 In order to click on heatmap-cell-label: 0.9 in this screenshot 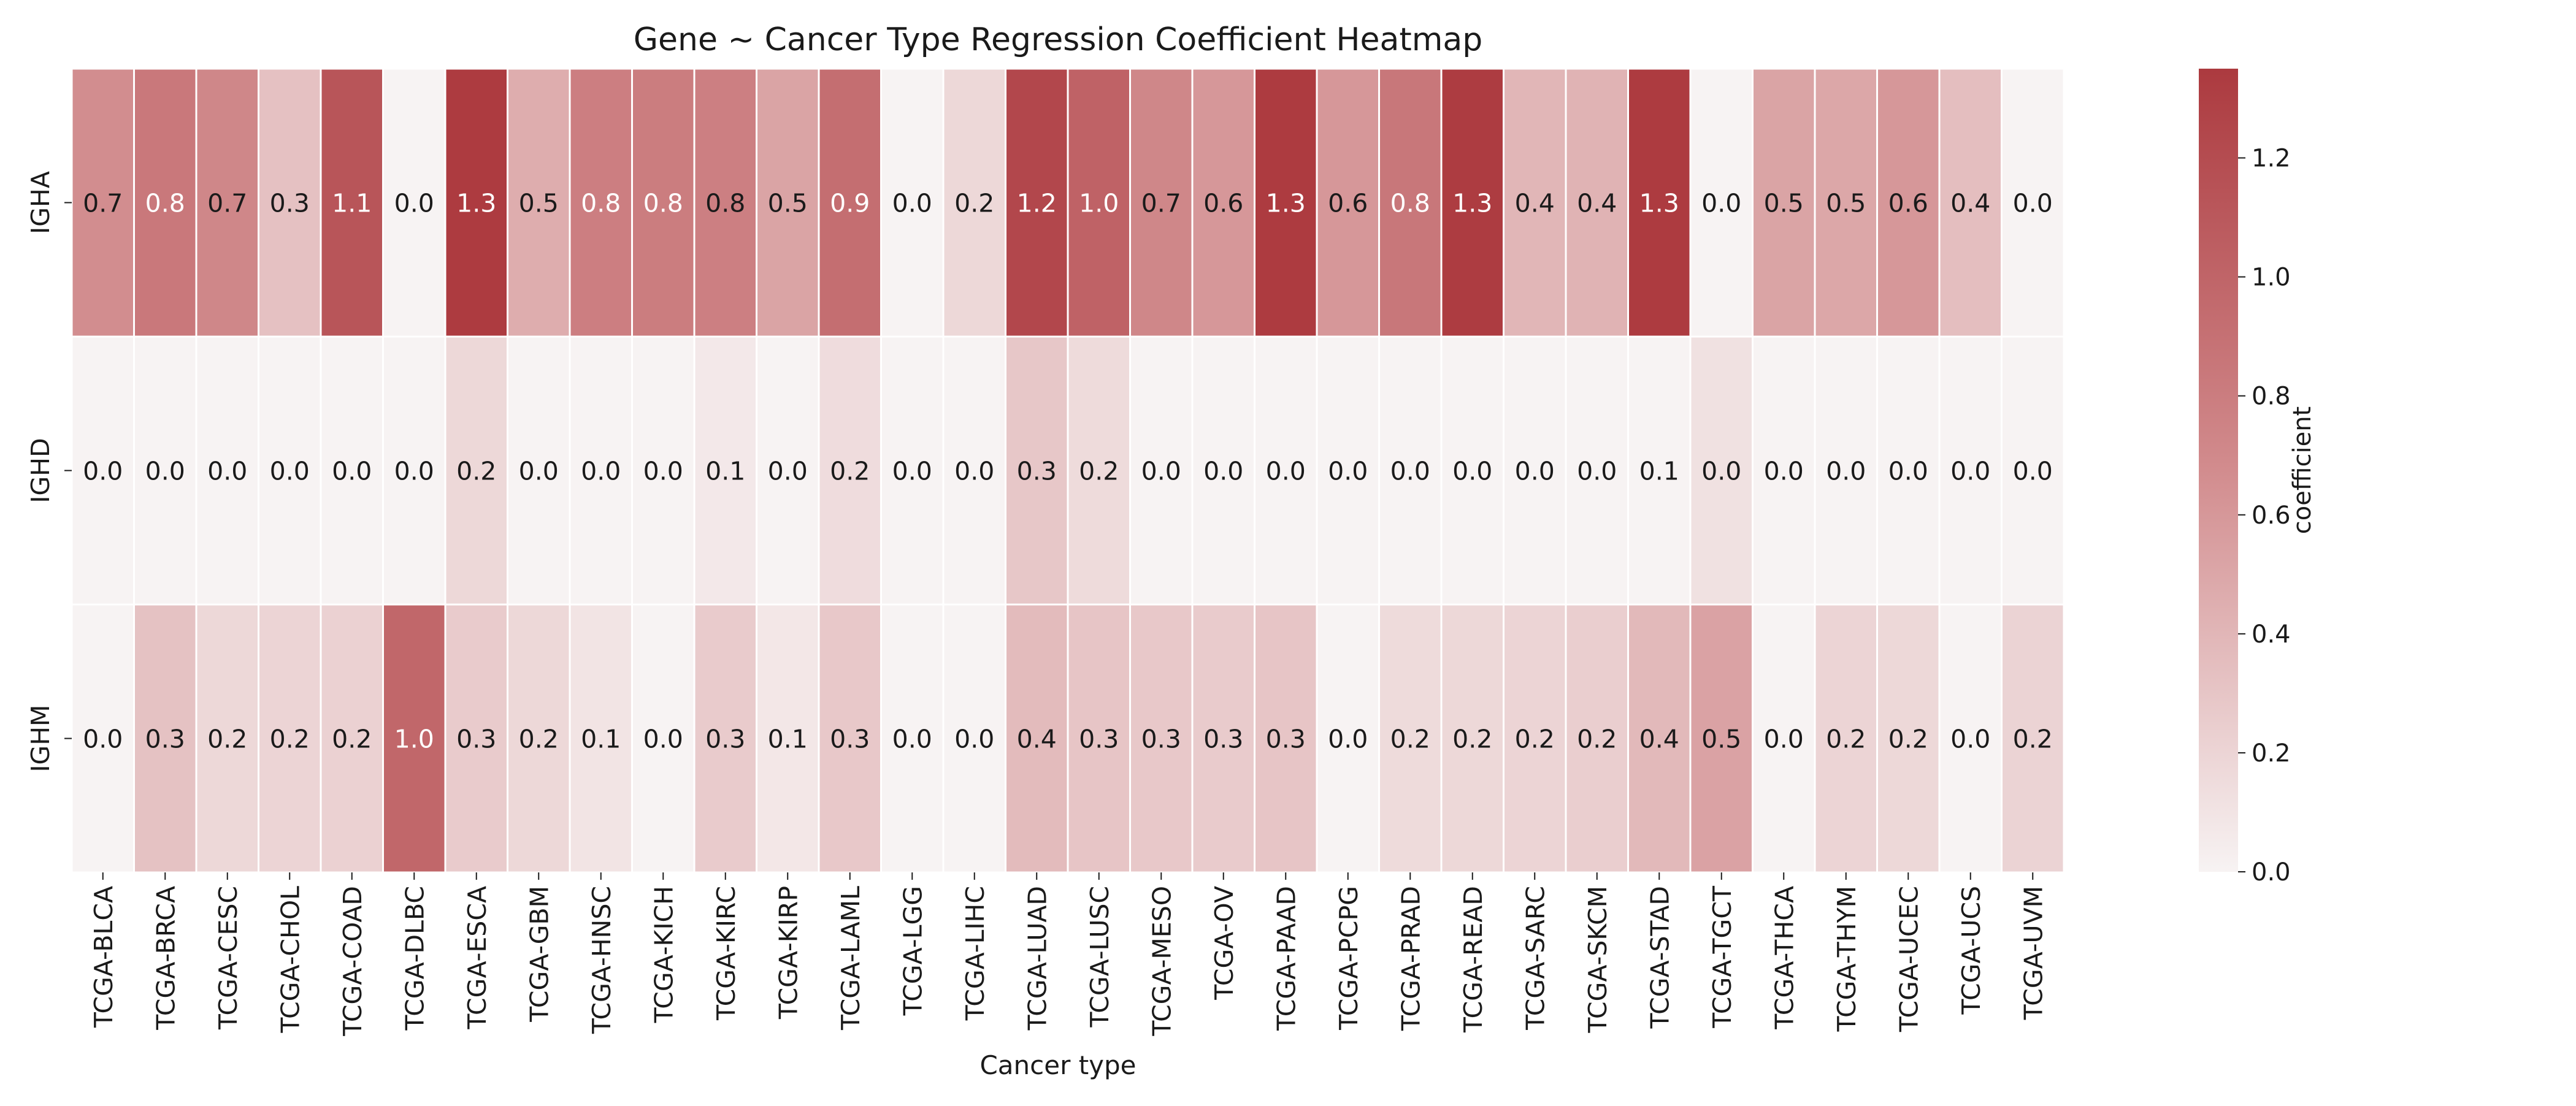, I will do `click(850, 203)`.